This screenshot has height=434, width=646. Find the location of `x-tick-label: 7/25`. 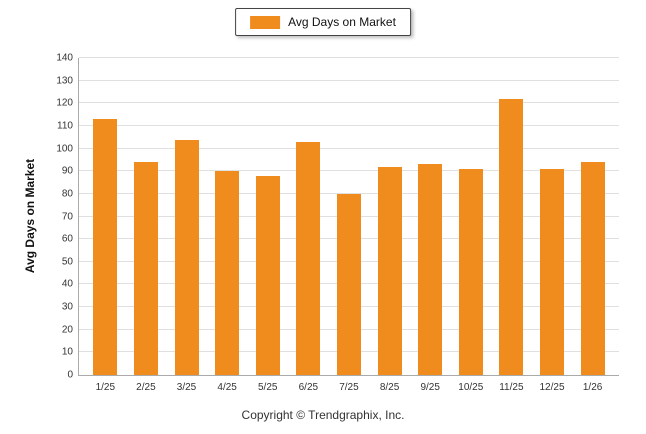

x-tick-label: 7/25 is located at coordinates (349, 387).